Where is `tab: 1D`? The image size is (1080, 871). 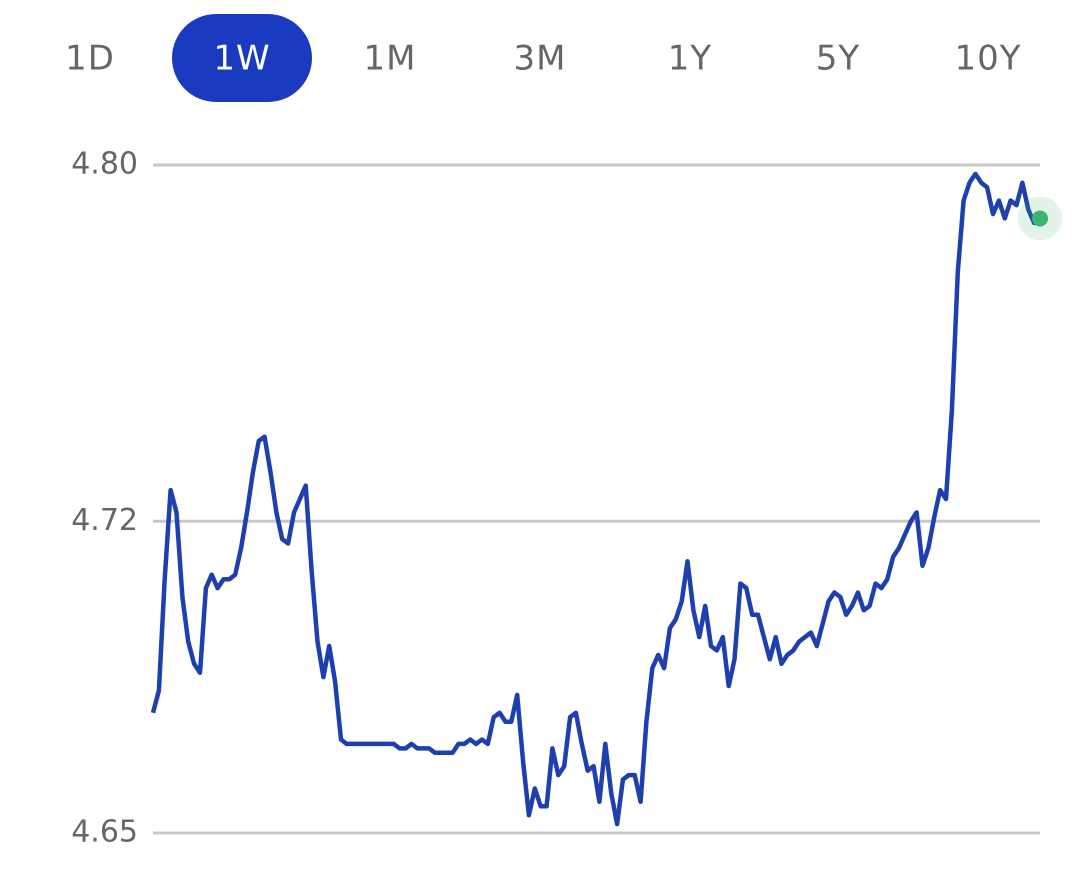
tab: 1D is located at coordinates (90, 59).